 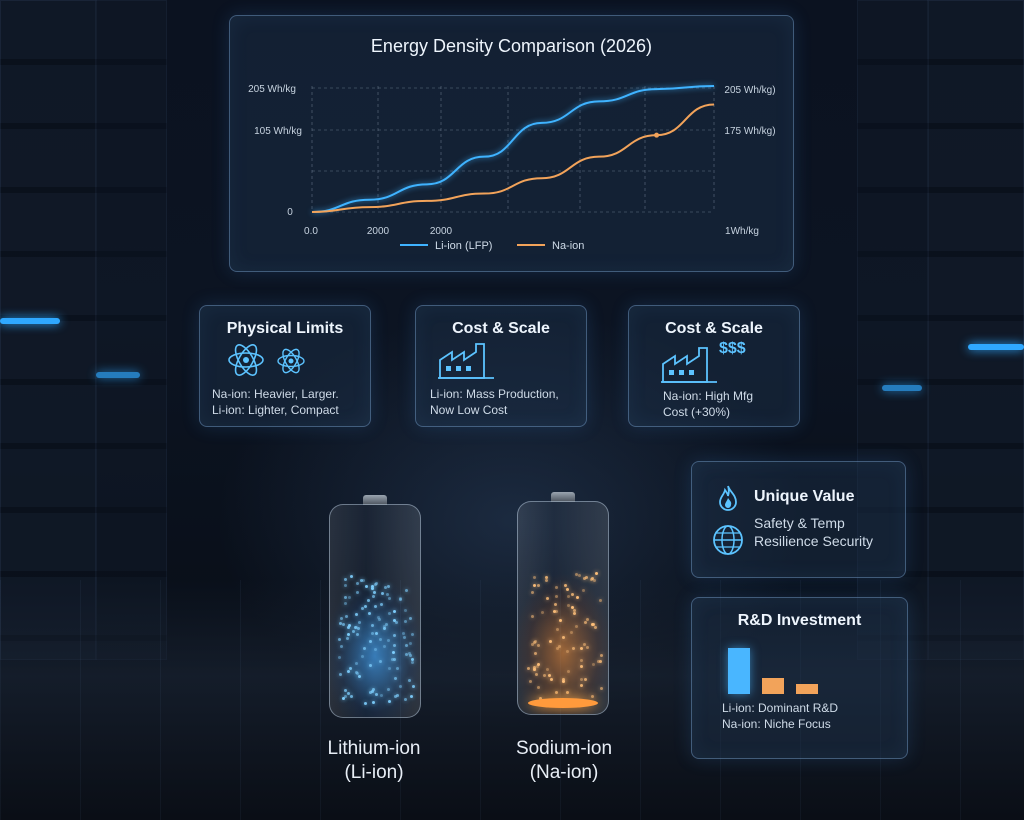 What do you see at coordinates (563, 638) in the screenshot?
I see `battery-particles` at bounding box center [563, 638].